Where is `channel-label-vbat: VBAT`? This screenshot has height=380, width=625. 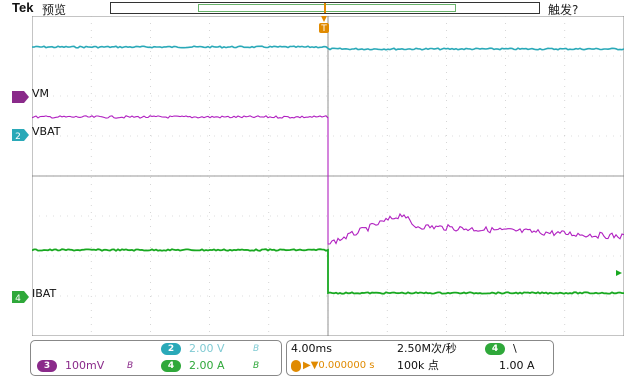
channel-label-vbat: VBAT is located at coordinates (46, 131).